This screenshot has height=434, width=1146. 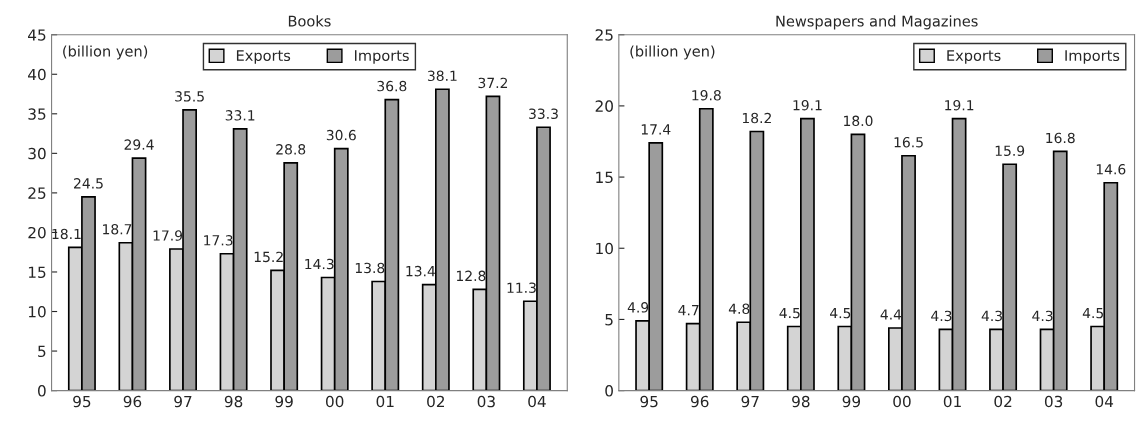 I want to click on data-label: 14.3, so click(x=319, y=264).